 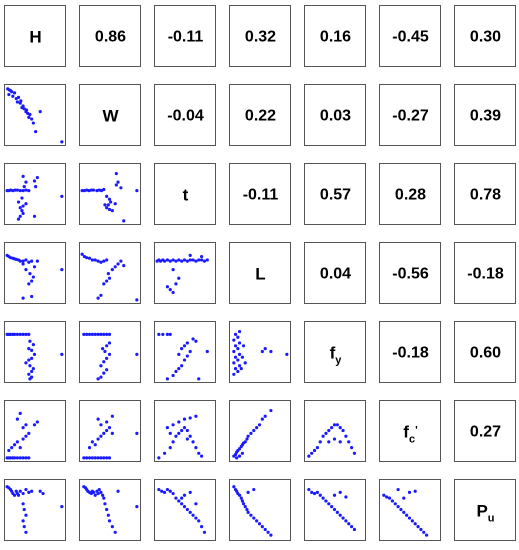 I want to click on variable-label: L, so click(x=260, y=274).